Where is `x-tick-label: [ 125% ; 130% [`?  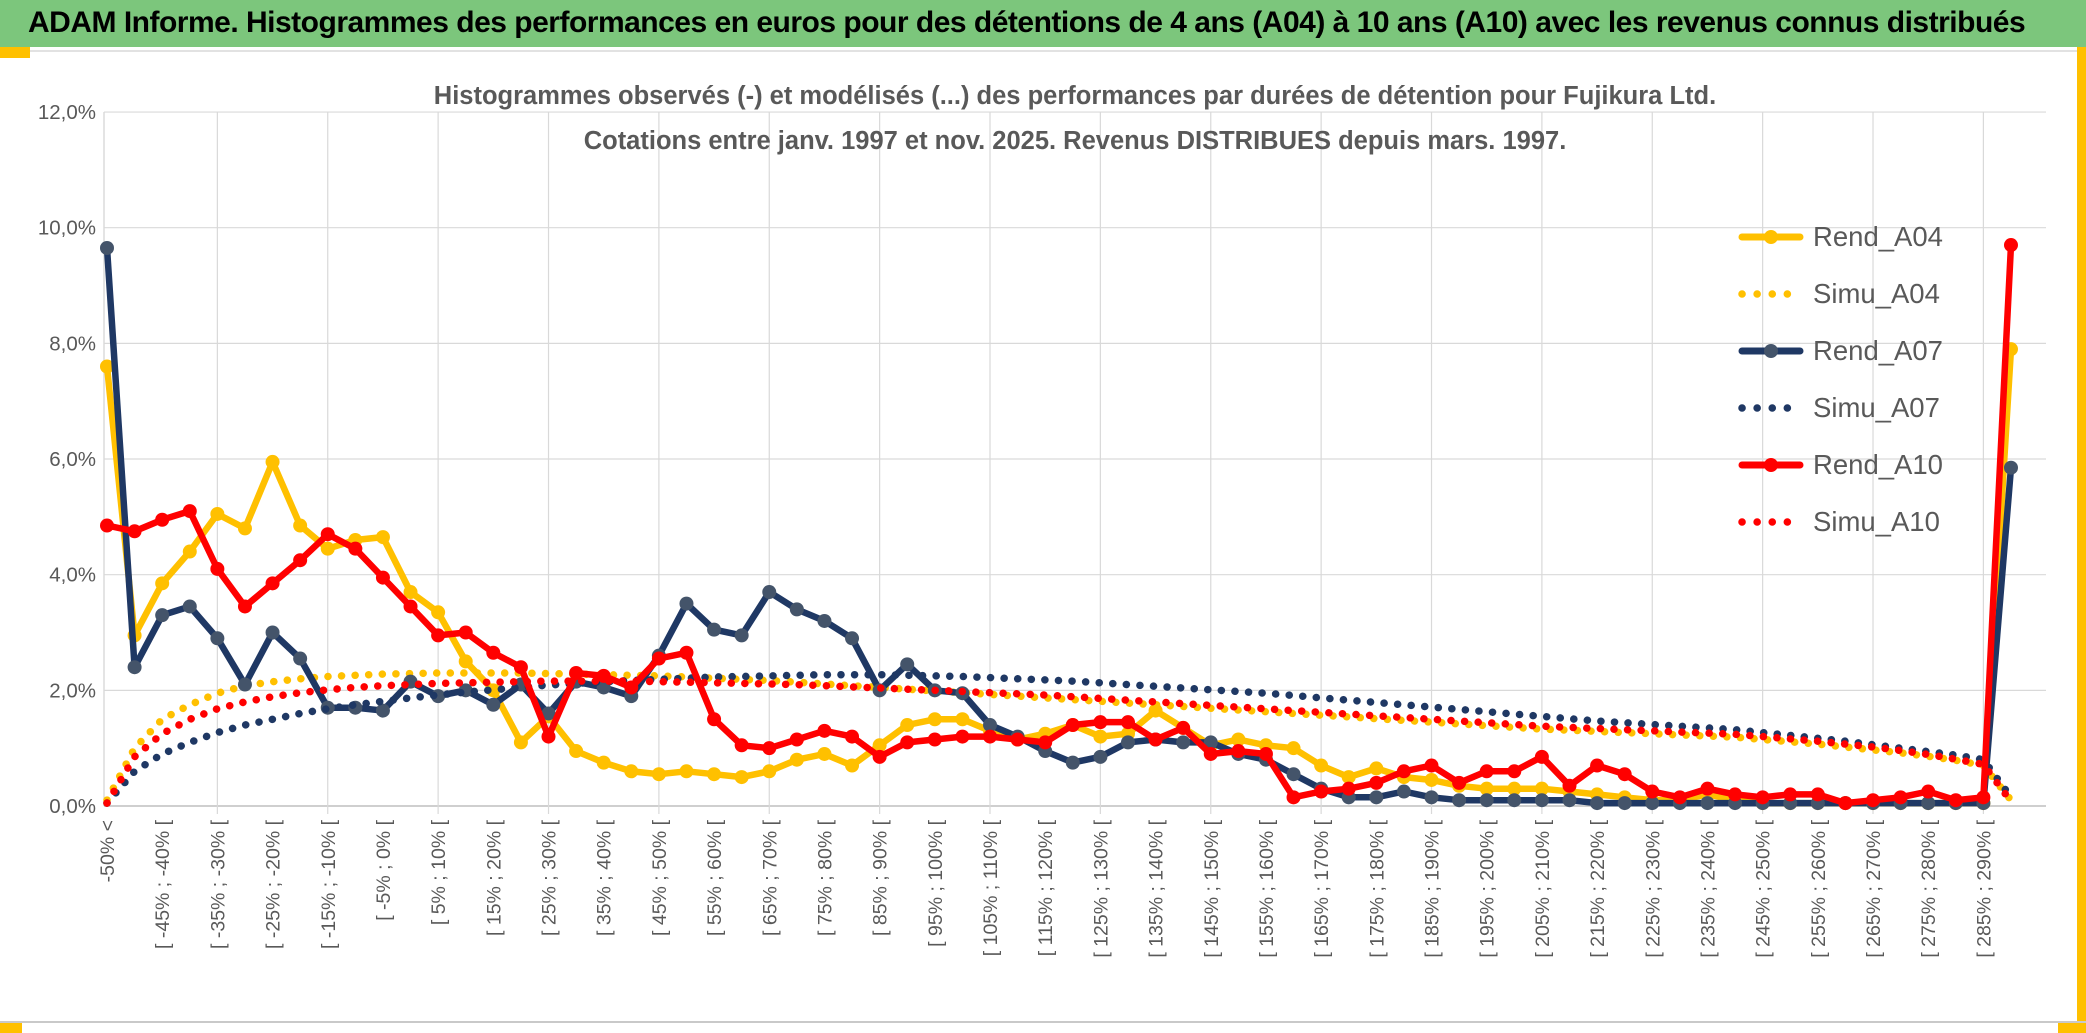
x-tick-label: [ 125% ; 130% [ is located at coordinates (1101, 888).